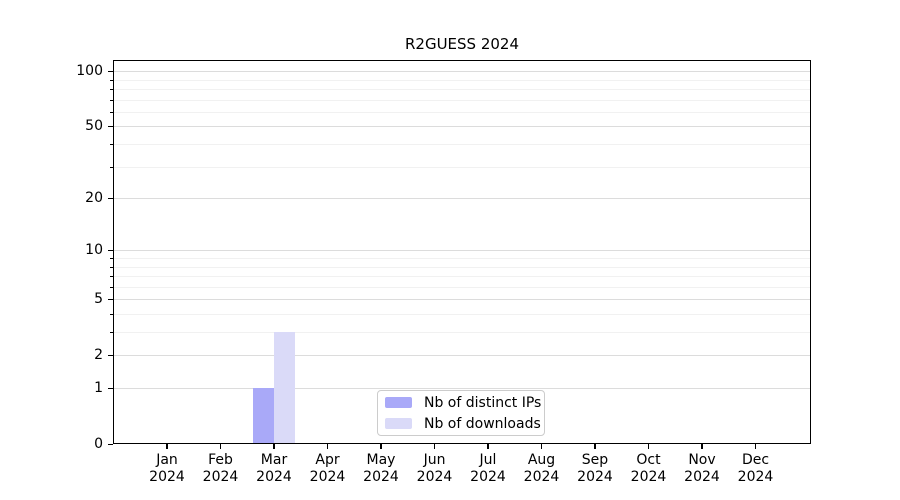 The width and height of the screenshot is (900, 500). I want to click on x-tick-label: Nov 2024, so click(702, 468).